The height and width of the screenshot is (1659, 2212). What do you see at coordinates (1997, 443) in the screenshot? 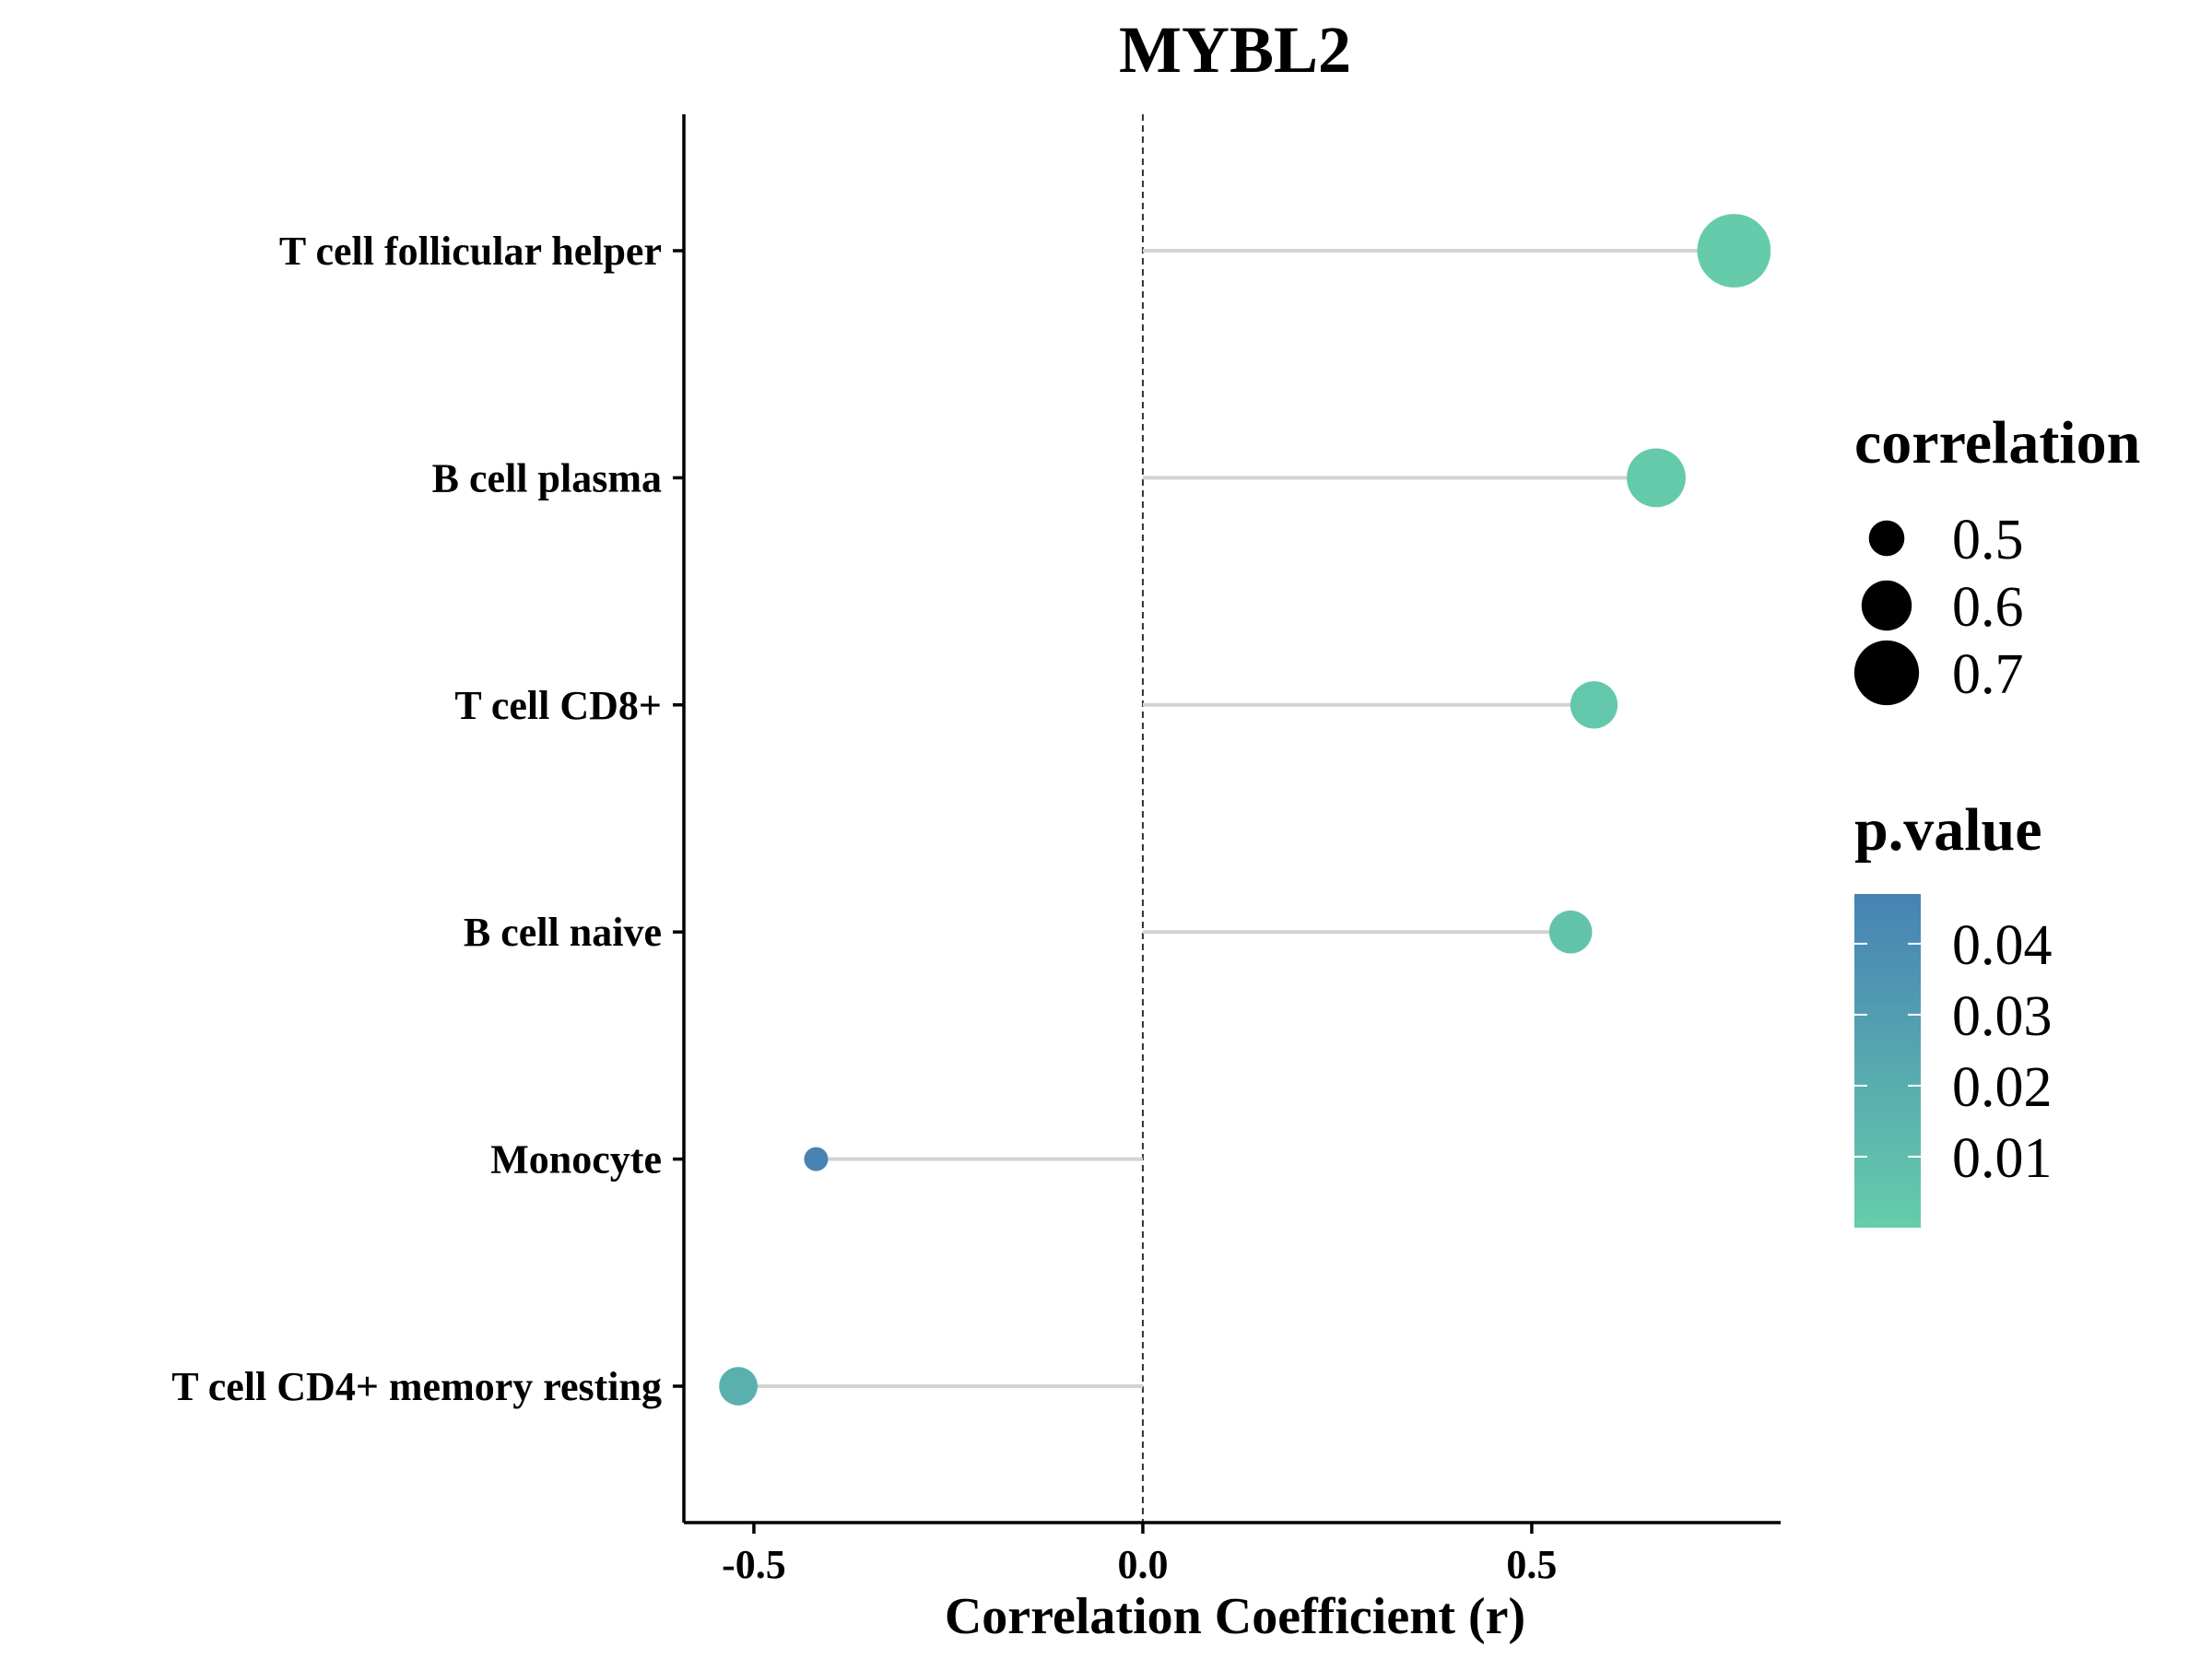
I see `size-legend-title: correlation` at bounding box center [1997, 443].